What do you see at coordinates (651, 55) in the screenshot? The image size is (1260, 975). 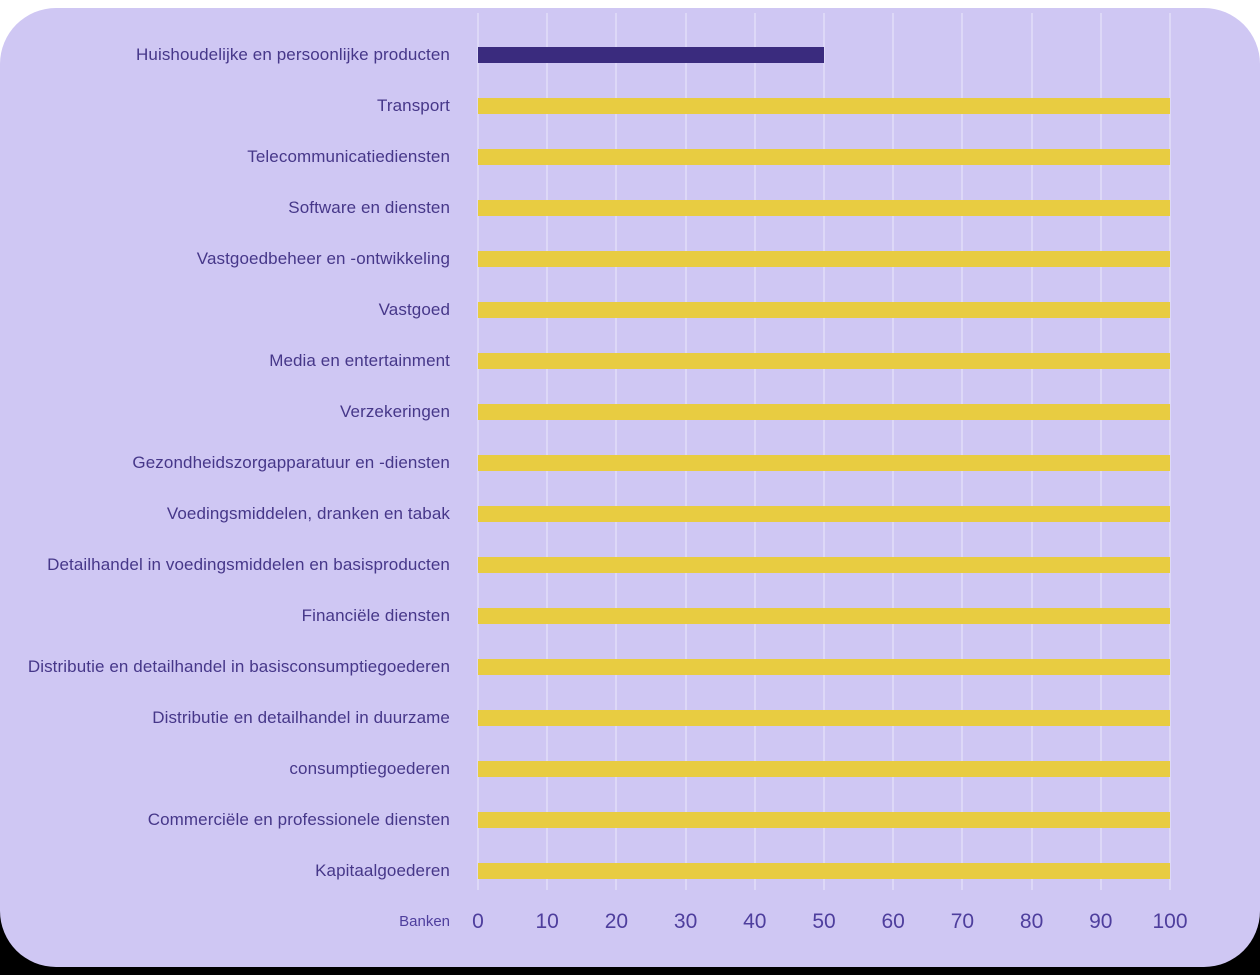 I see `bar-highlighted` at bounding box center [651, 55].